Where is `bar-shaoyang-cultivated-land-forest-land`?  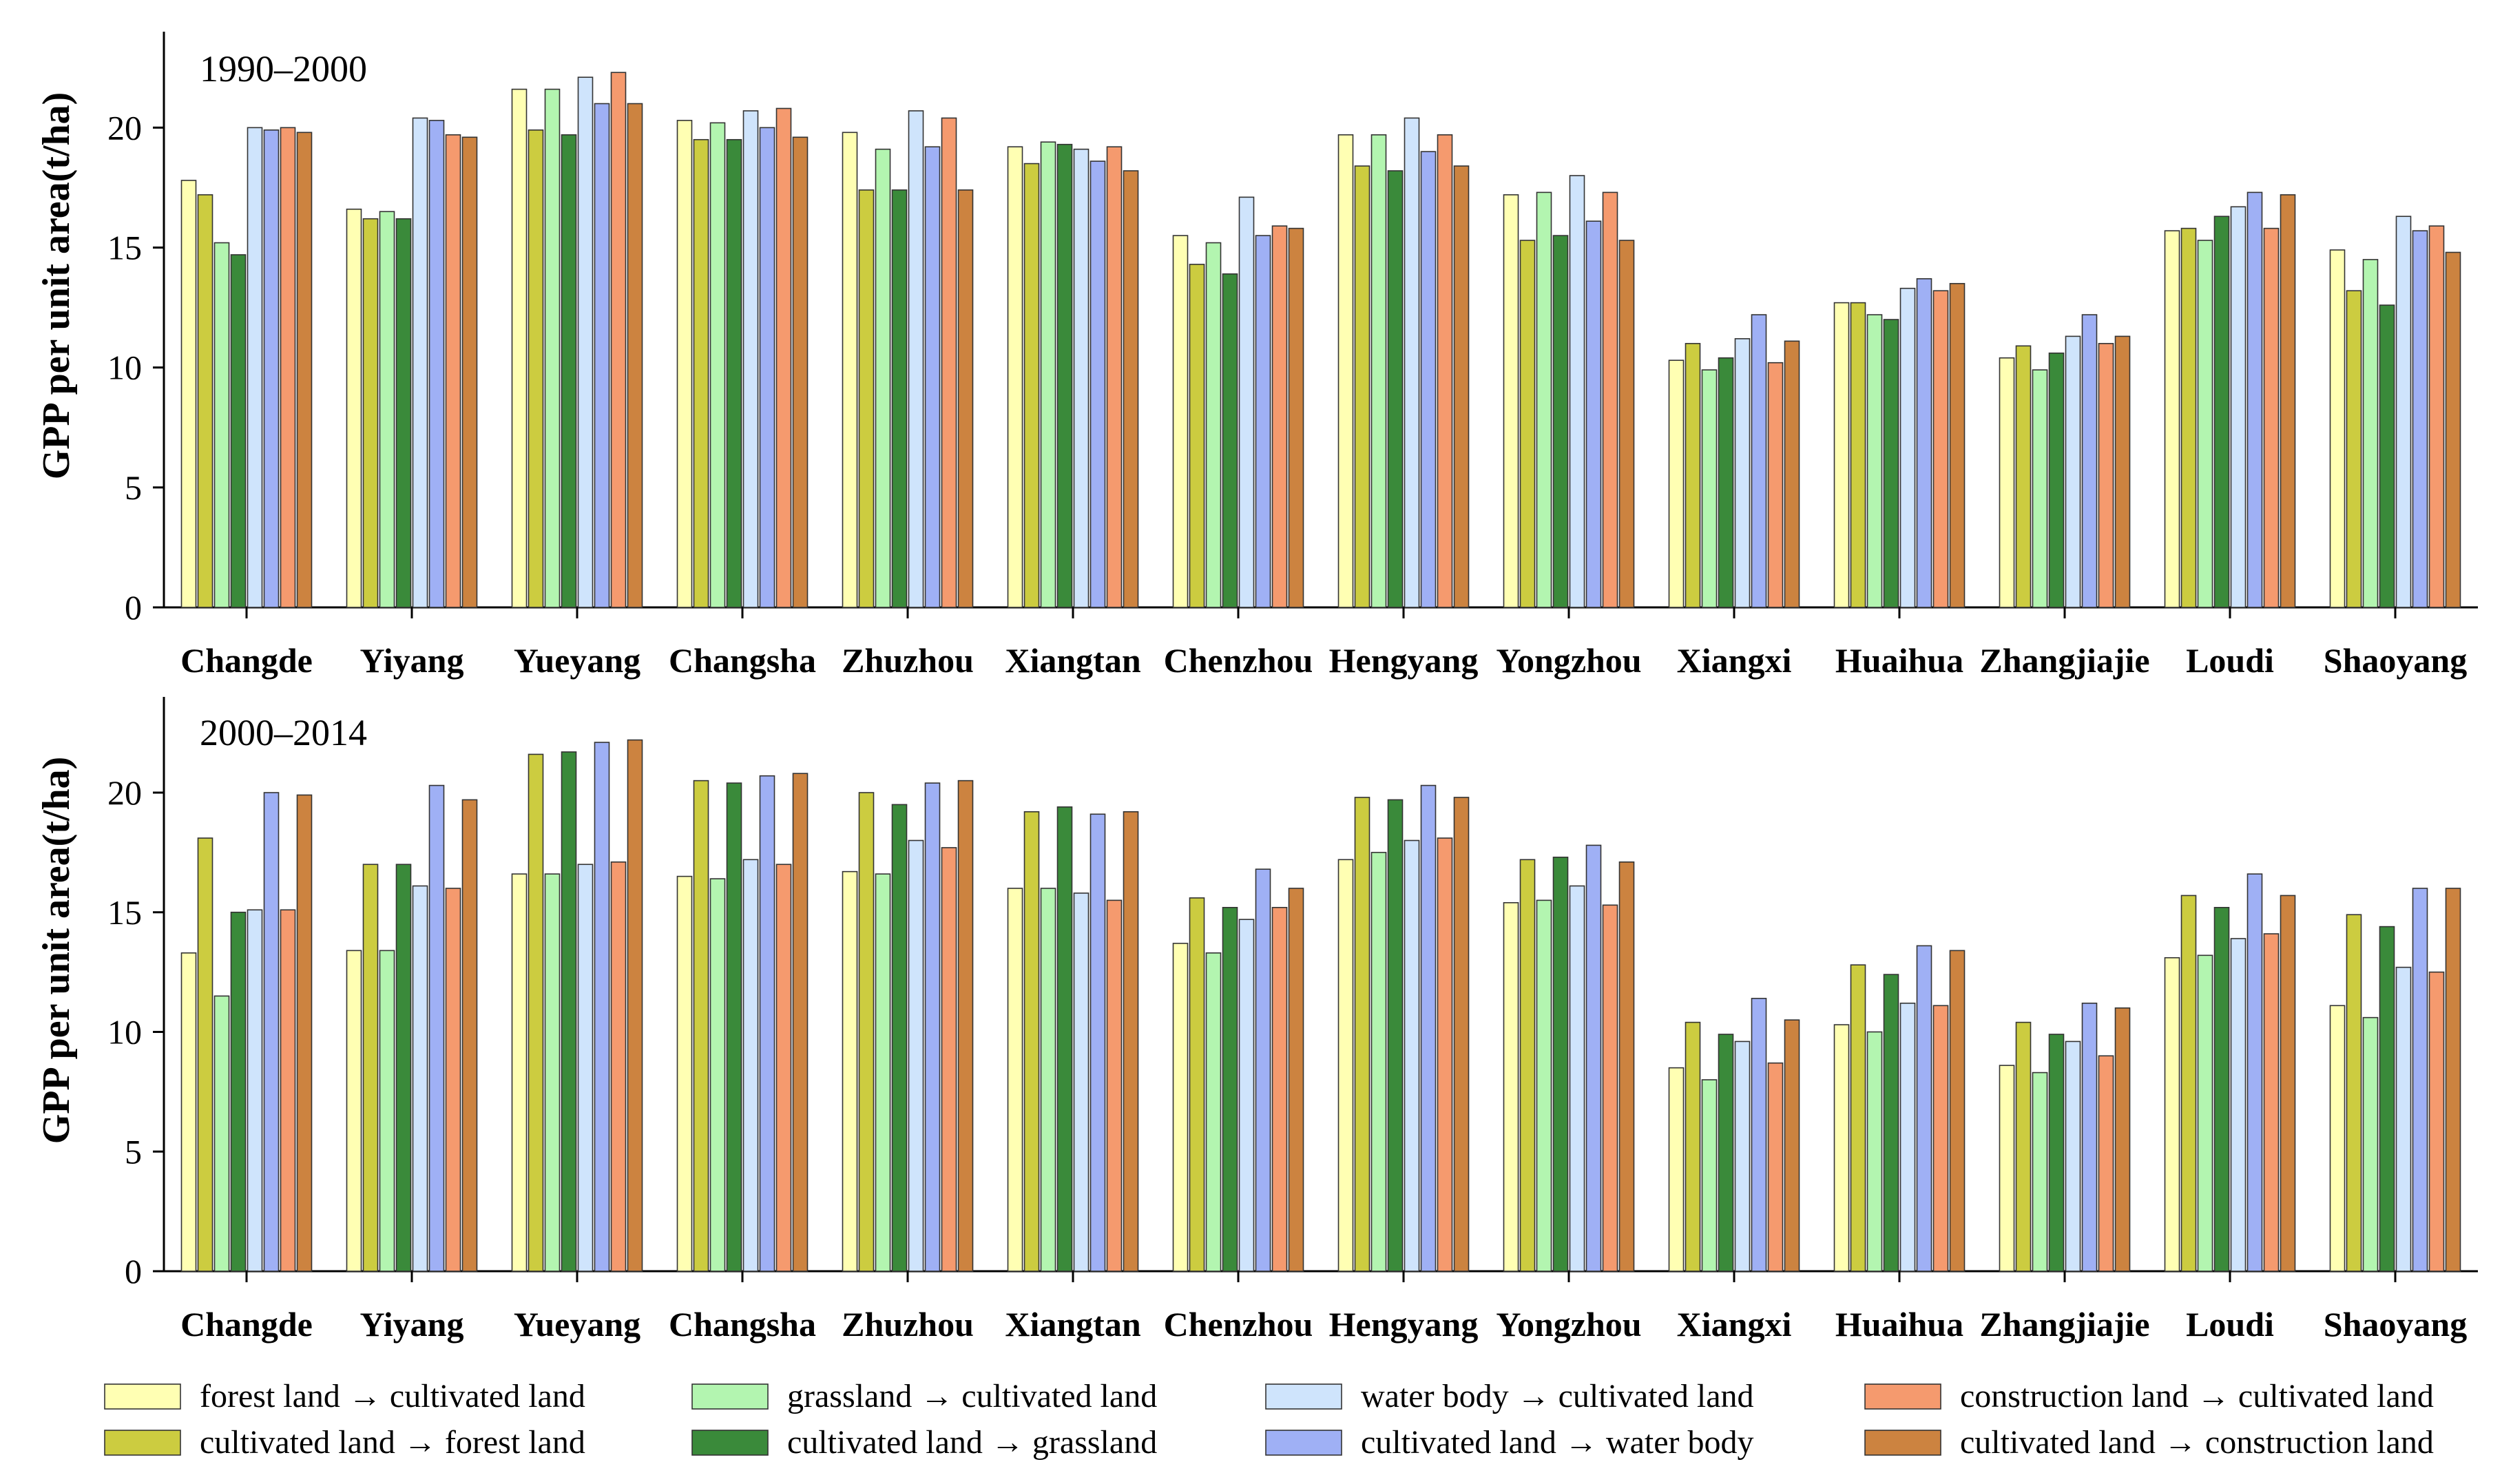
bar-shaoyang-cultivated-land-forest-land is located at coordinates (2354, 449).